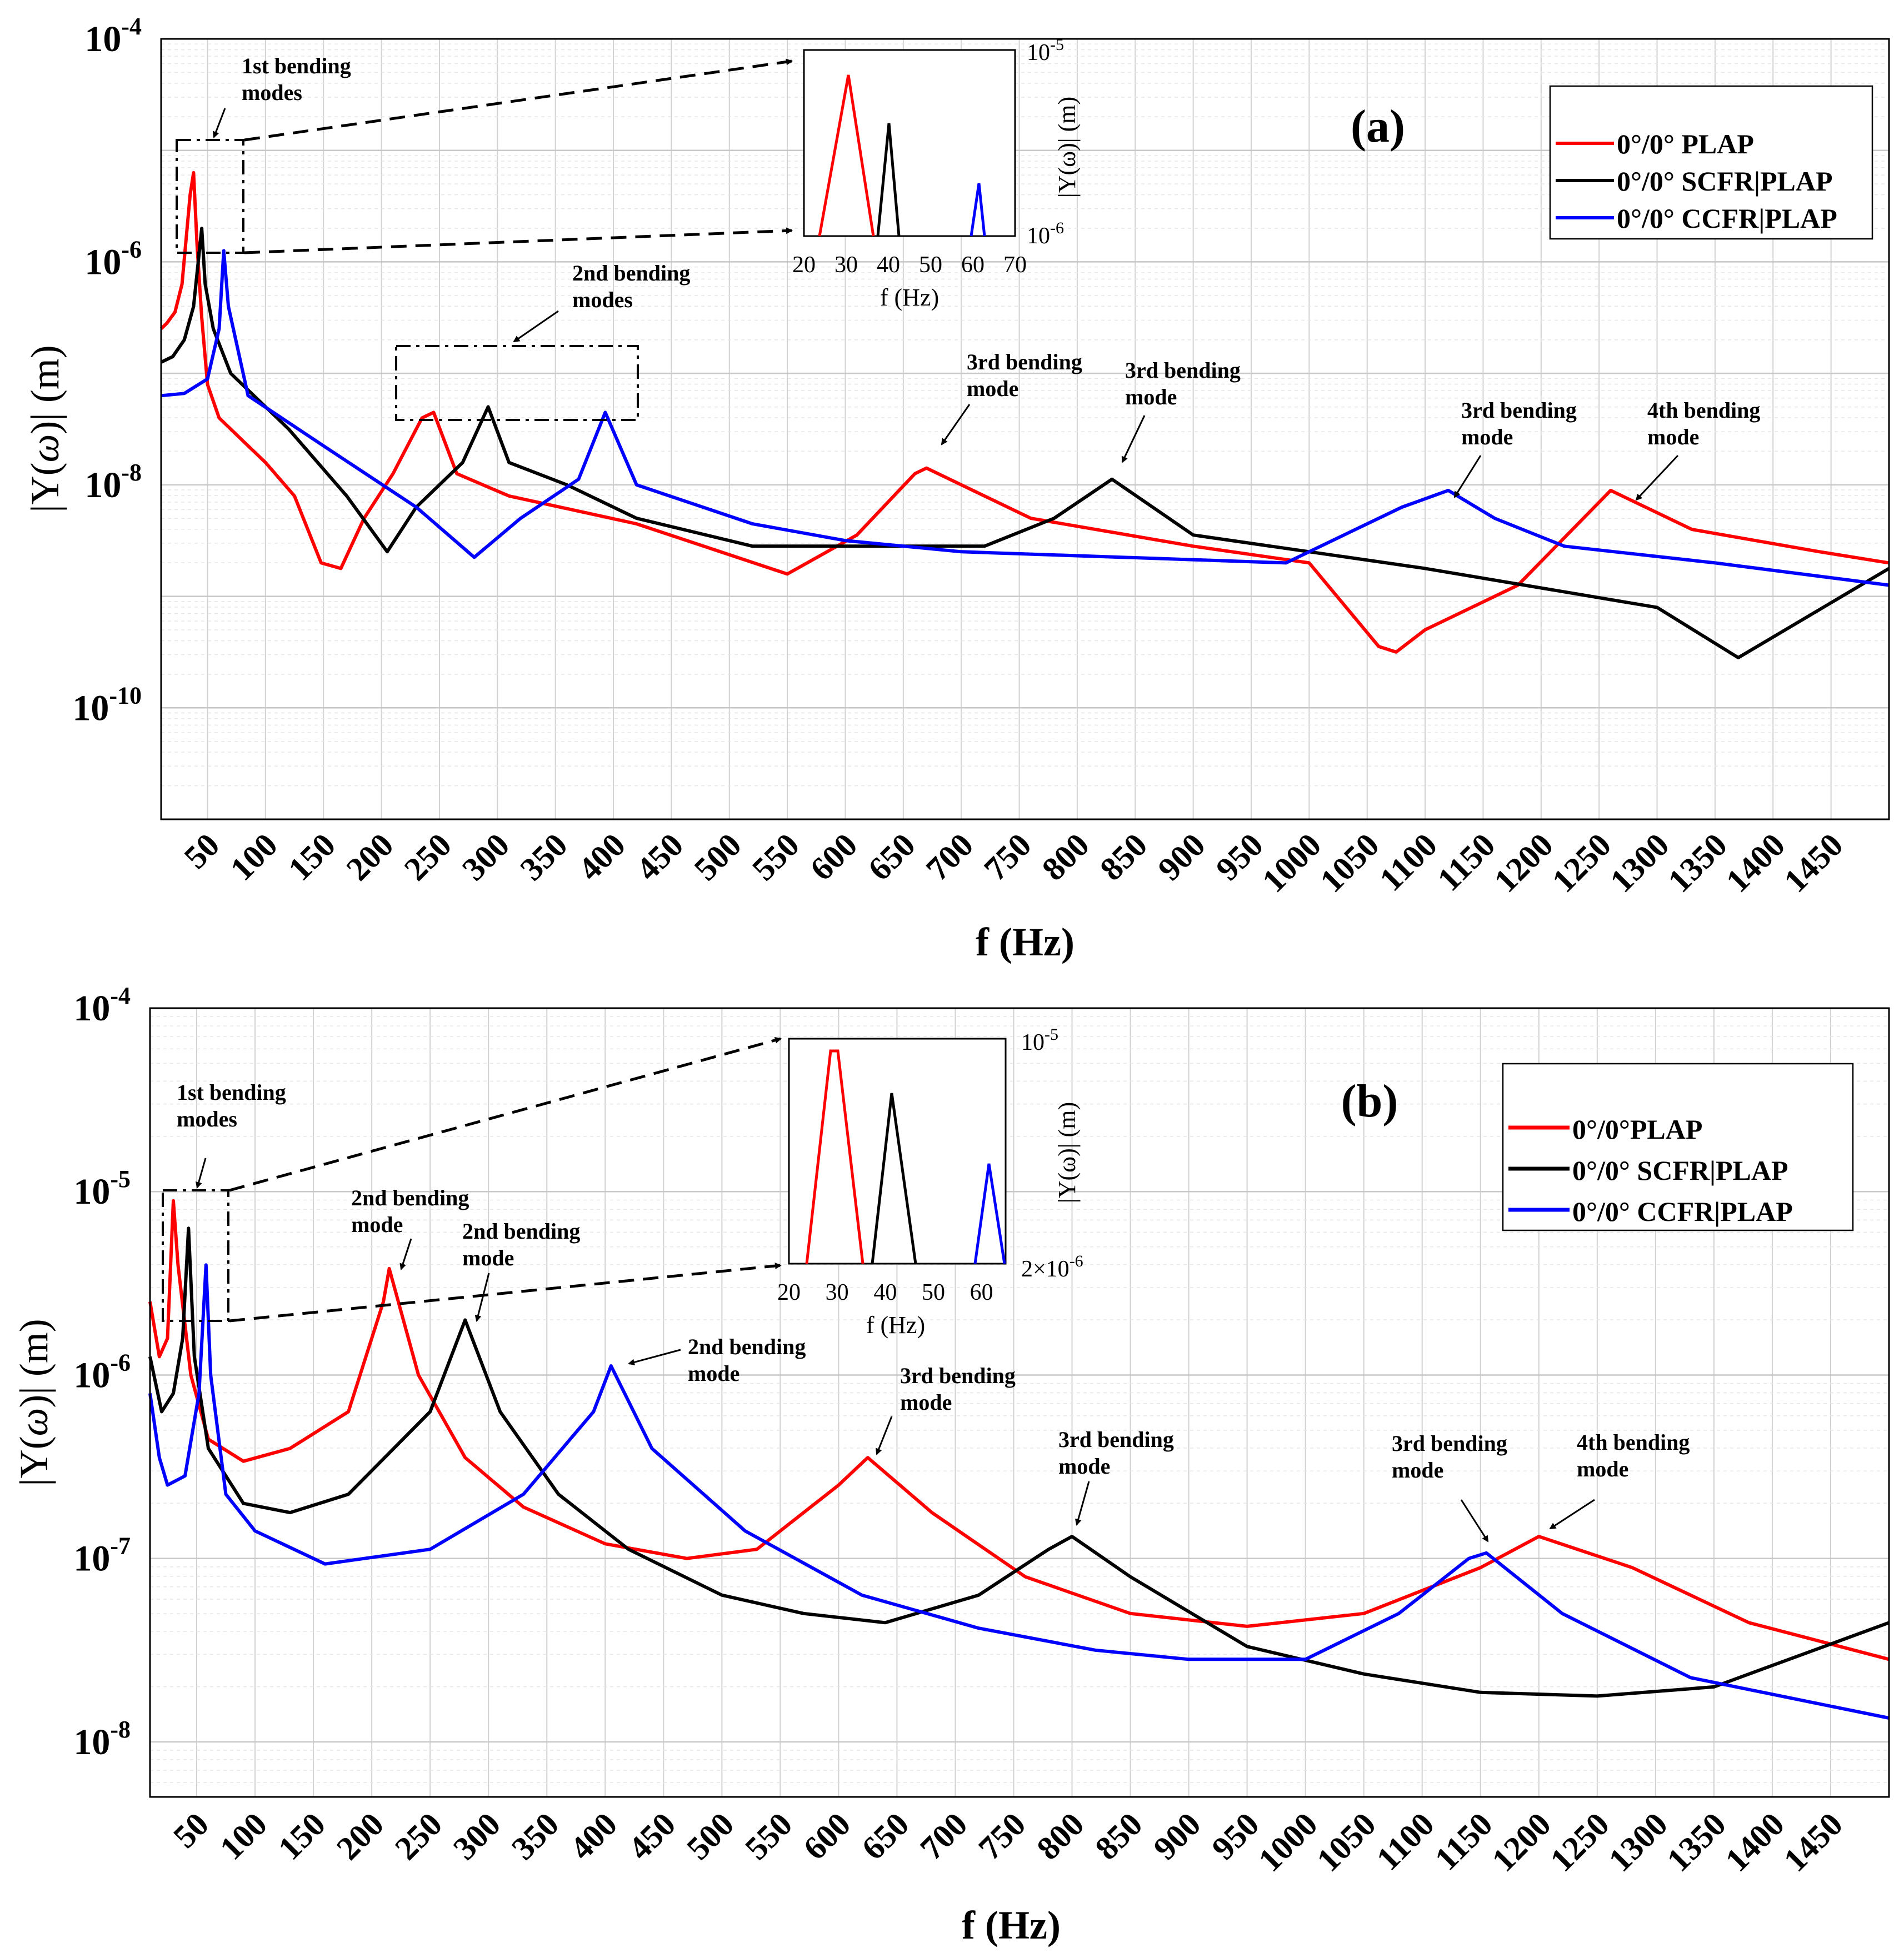 The width and height of the screenshot is (1904, 1958). I want to click on zoom-arrow-lower-a, so click(518, 240).